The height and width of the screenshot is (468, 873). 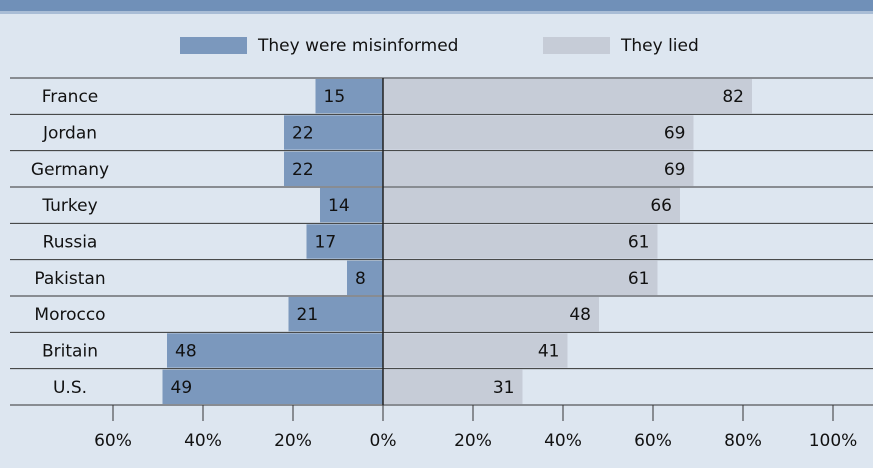 I want to click on category-label: France, so click(x=70, y=97).